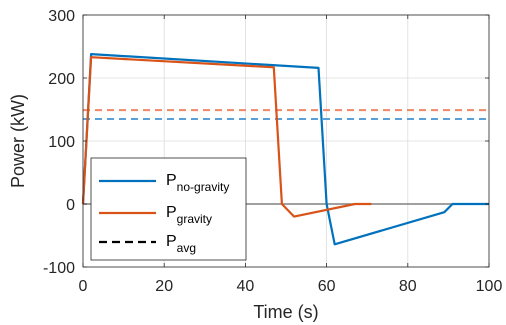 This screenshot has width=506, height=325. What do you see at coordinates (18, 141) in the screenshot?
I see `y-axis-label: Power (kW)` at bounding box center [18, 141].